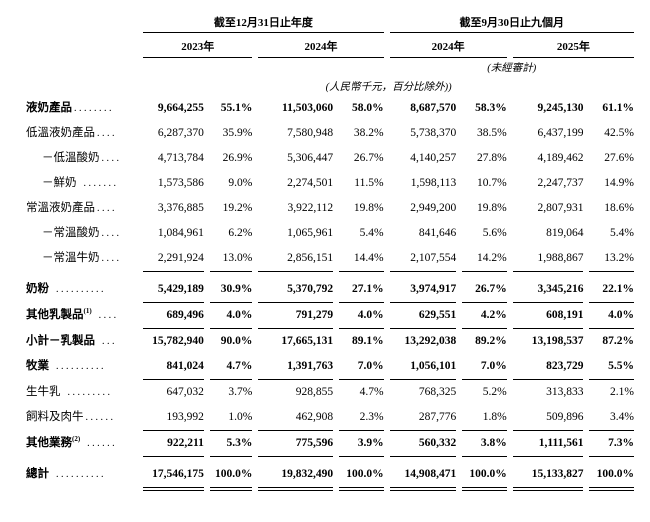  What do you see at coordinates (310, 233) in the screenshot?
I see `value-fy2024: 1,065,961` at bounding box center [310, 233].